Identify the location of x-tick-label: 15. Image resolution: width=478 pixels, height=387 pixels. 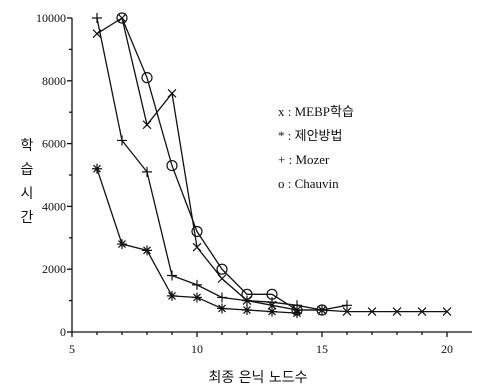
(322, 349).